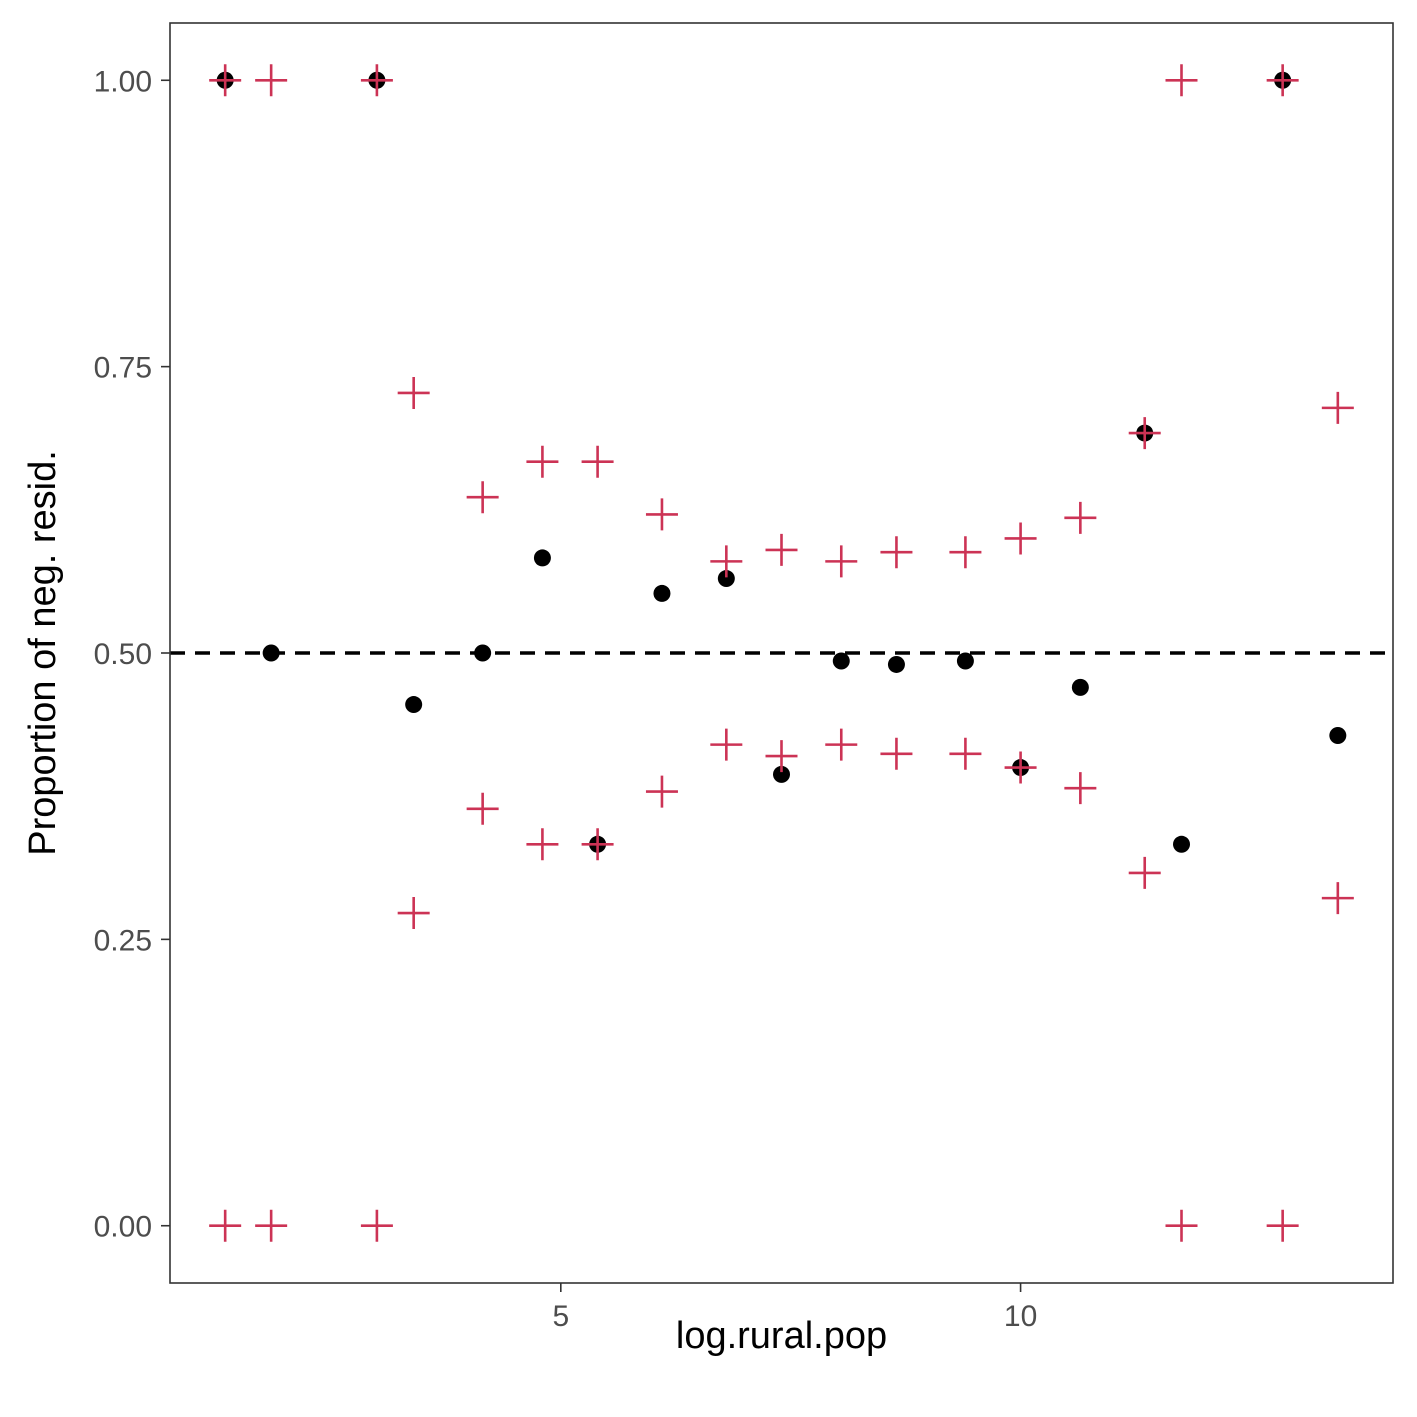  I want to click on x-tick-label: 5, so click(560, 1316).